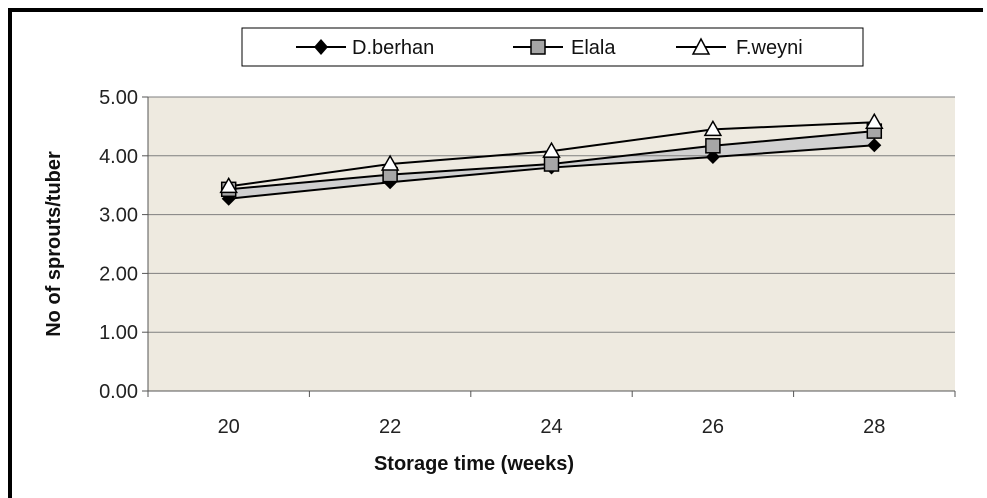 This screenshot has width=987, height=498. Describe the element at coordinates (564, 48) in the screenshot. I see `legend-item-elala: Elala` at that location.